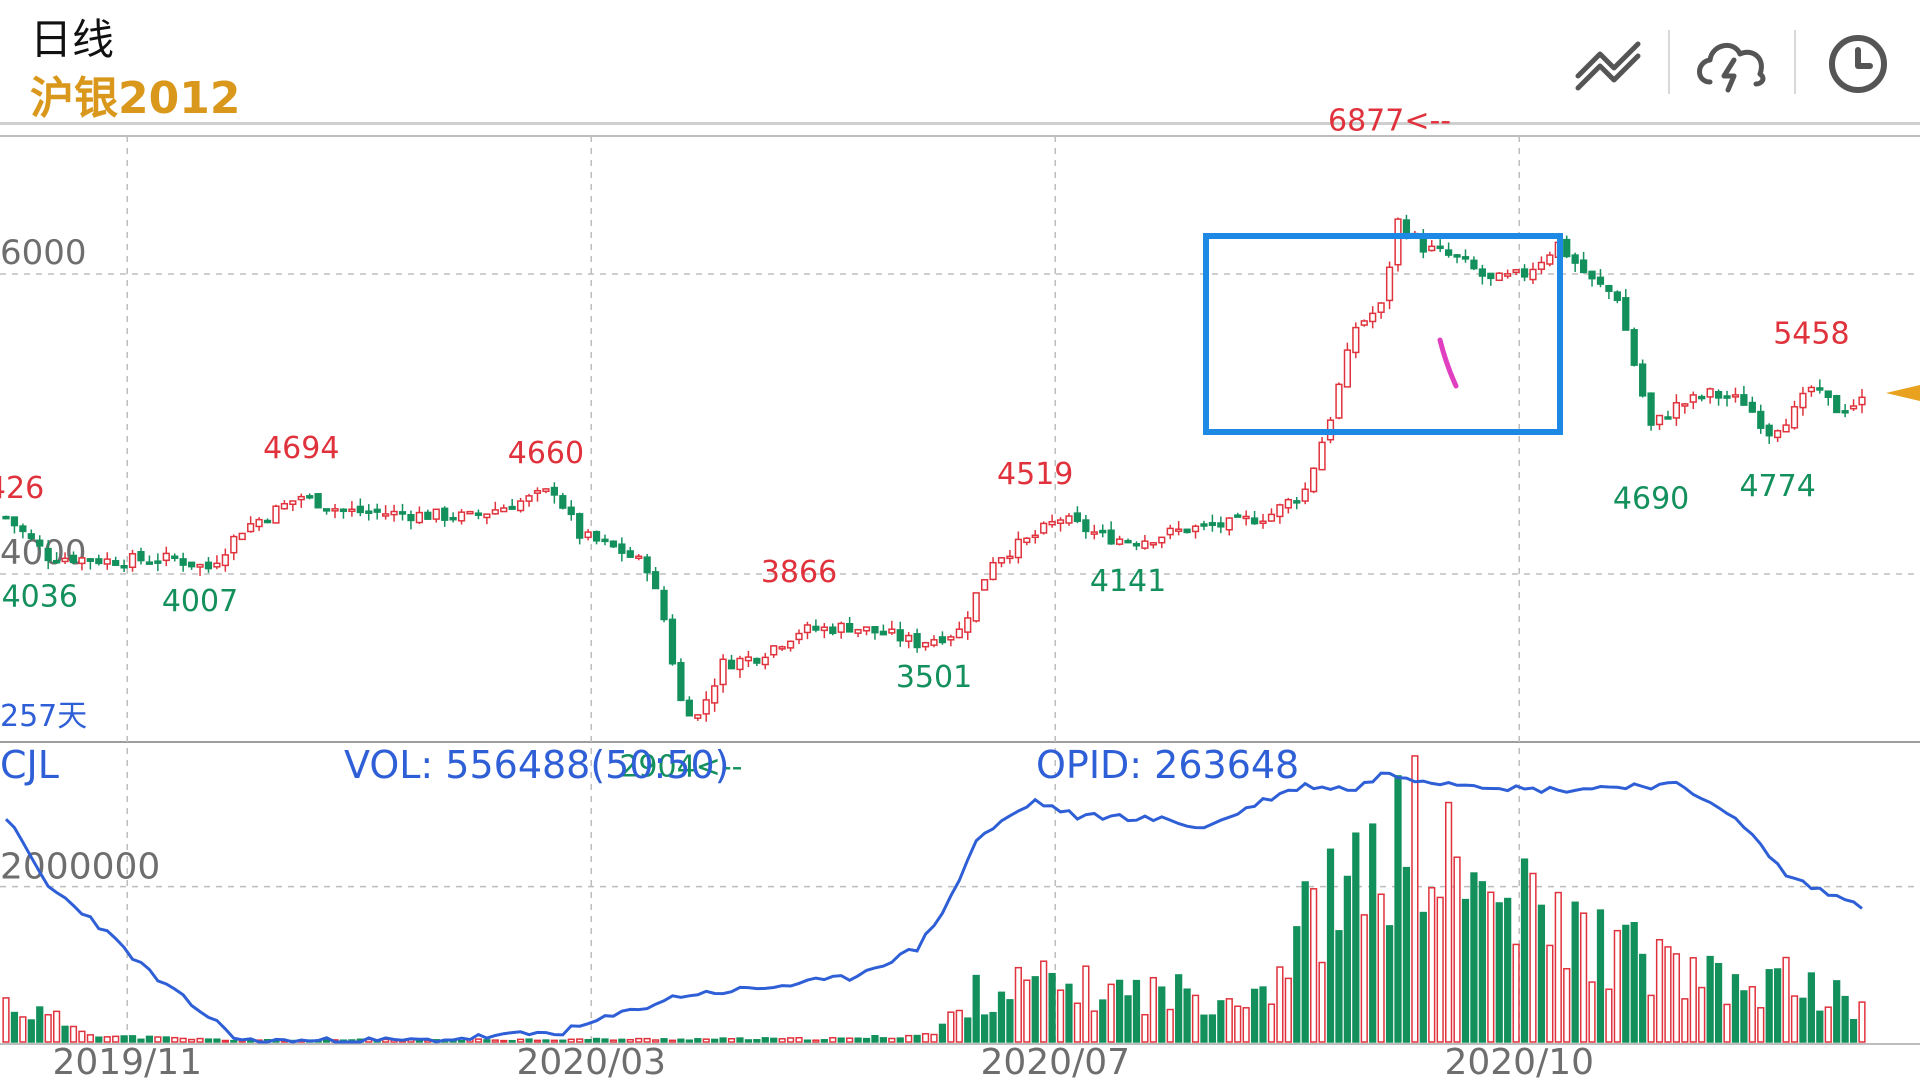 The height and width of the screenshot is (1080, 1920). What do you see at coordinates (680, 766) in the screenshot?
I see `low-price-label: 2904<--` at bounding box center [680, 766].